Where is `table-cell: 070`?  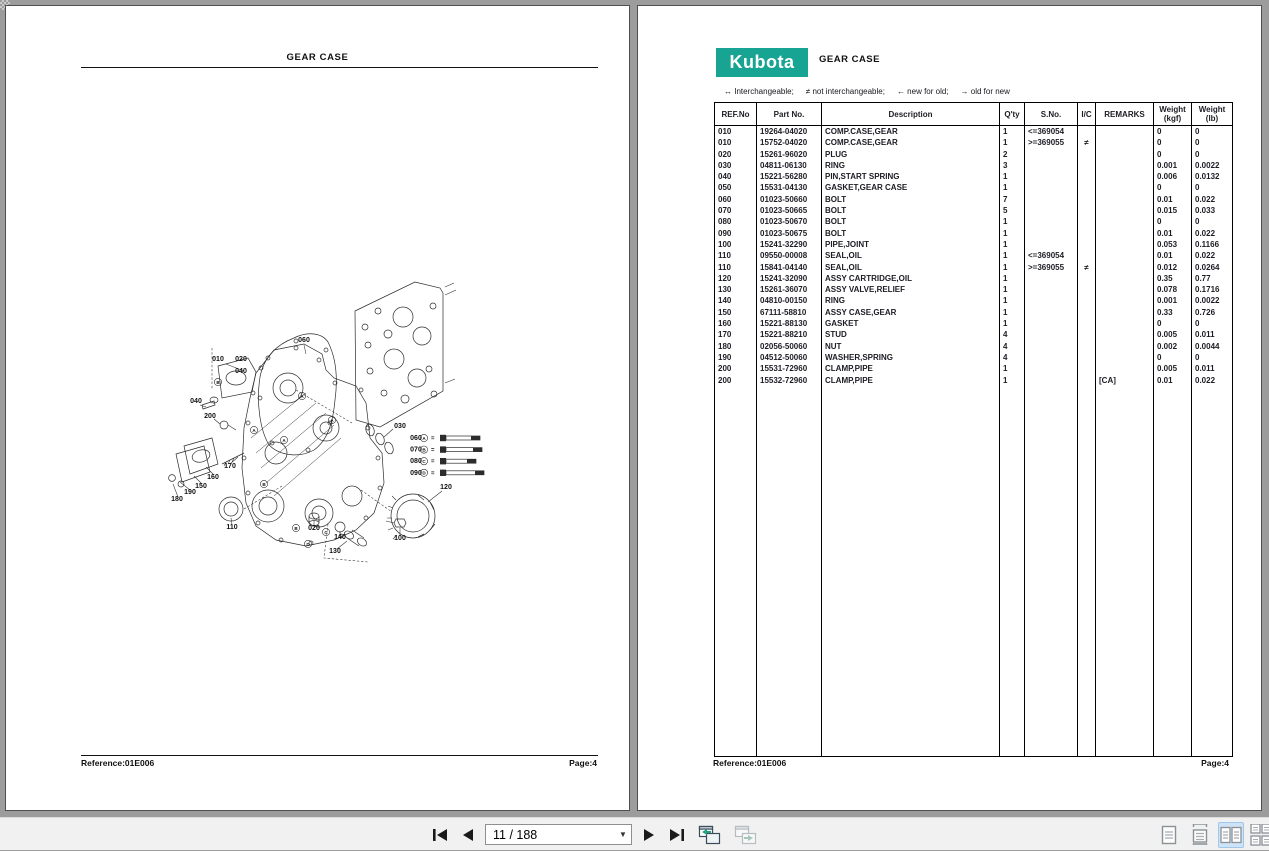
table-cell: 070 is located at coordinates (736, 211).